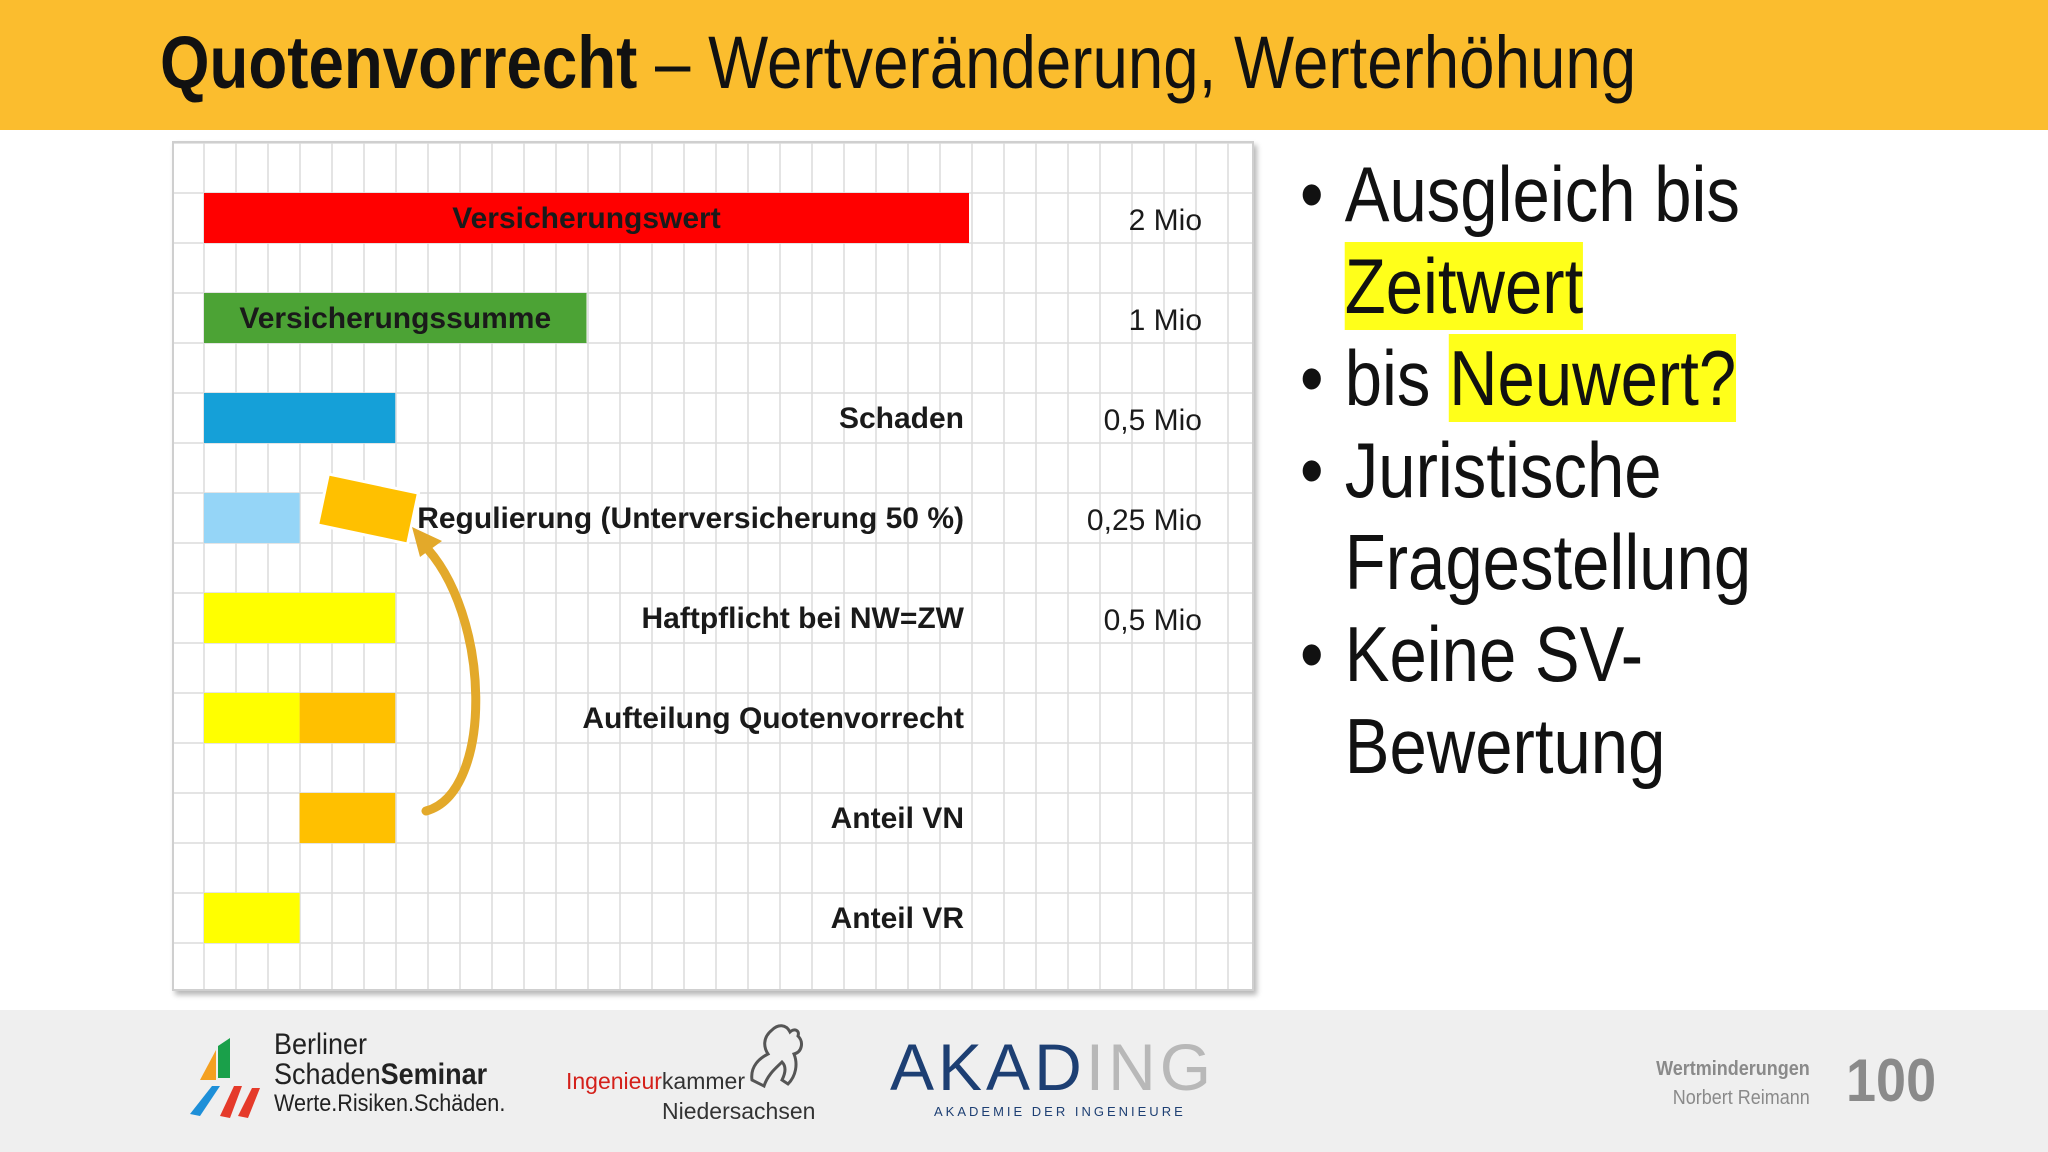  Describe the element at coordinates (703, 1081) in the screenshot. I see `ik-black: kammer` at that location.